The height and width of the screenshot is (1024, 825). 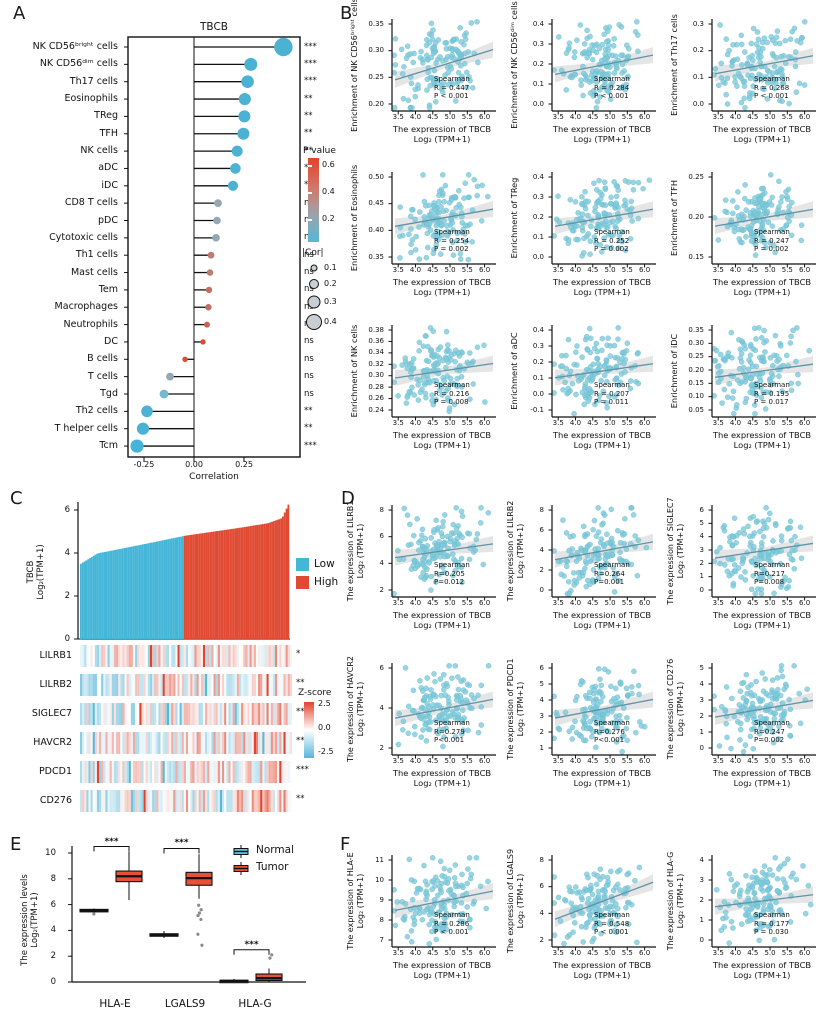 What do you see at coordinates (575, 761) in the screenshot?
I see `x-tick-label: 4.0` at bounding box center [575, 761].